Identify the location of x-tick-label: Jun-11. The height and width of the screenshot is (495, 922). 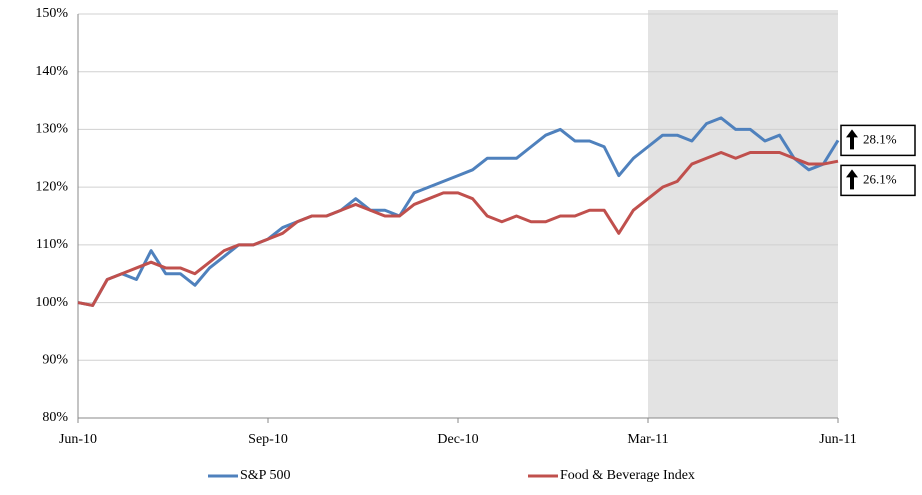
(838, 439).